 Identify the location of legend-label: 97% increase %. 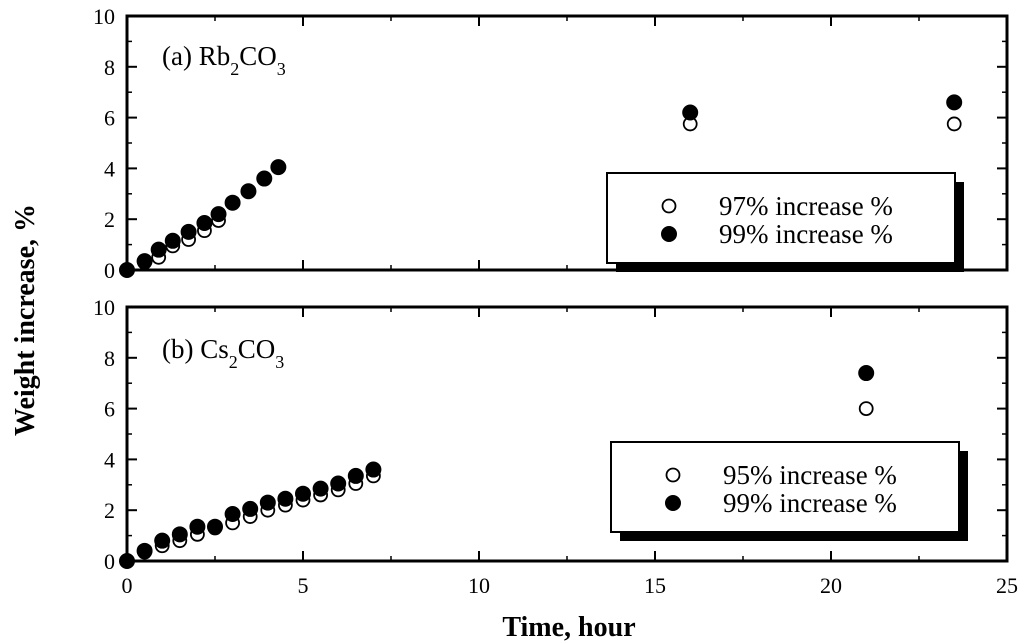
(806, 206).